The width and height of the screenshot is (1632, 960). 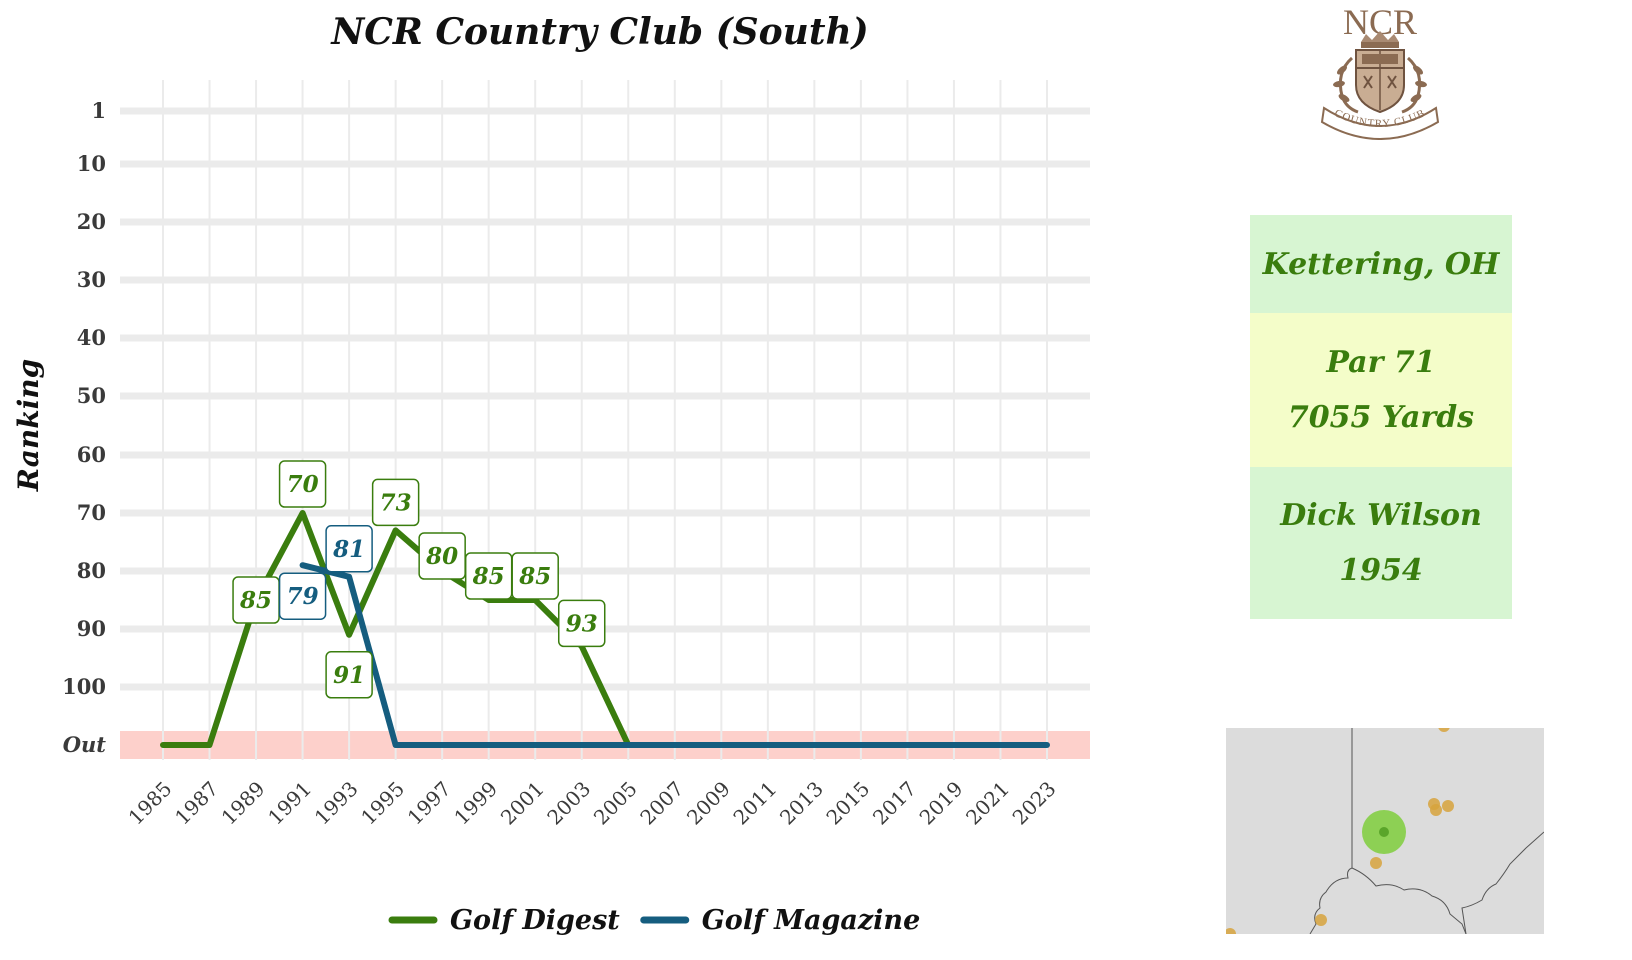 I want to click on data-label: 91, so click(x=349, y=675).